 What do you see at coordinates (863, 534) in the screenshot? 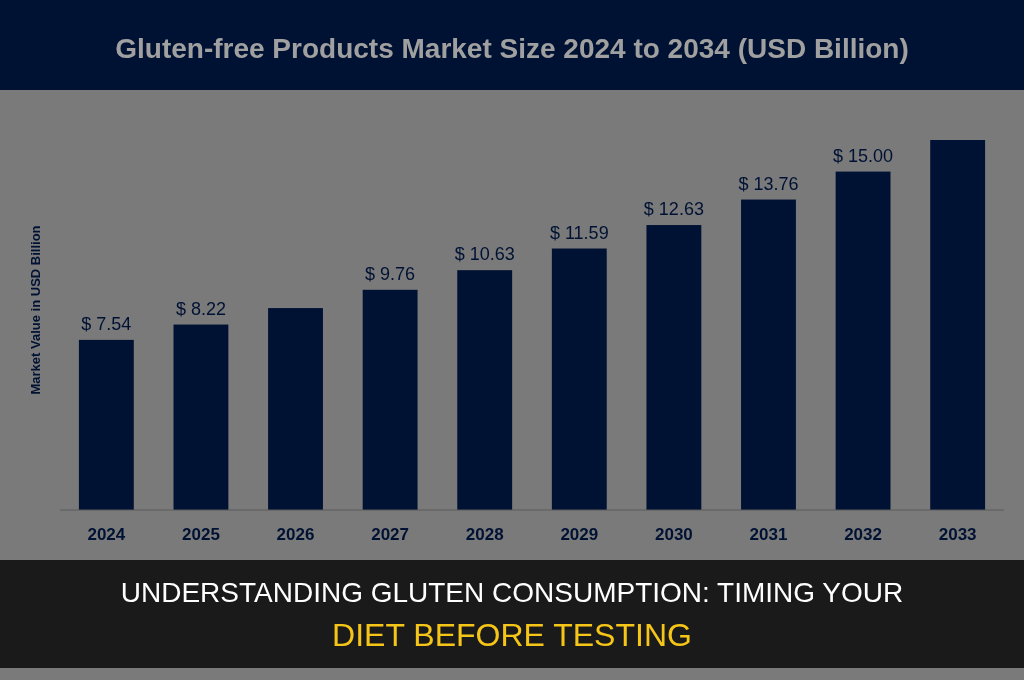
I see `x-tick-label: 2032` at bounding box center [863, 534].